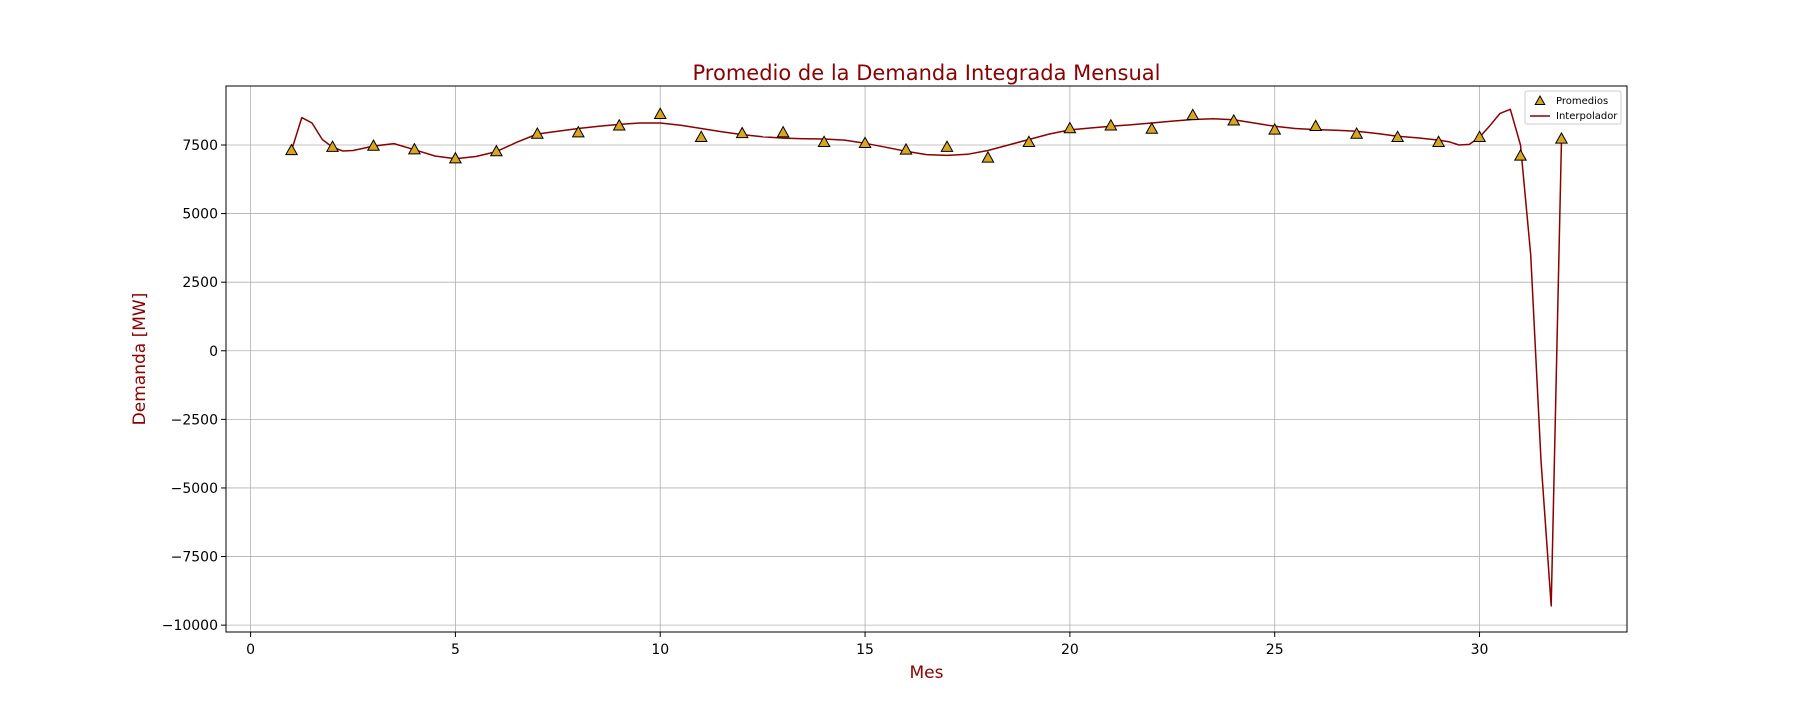 Image resolution: width=1800 pixels, height=720 pixels. I want to click on y-tick-label: 2500, so click(200, 283).